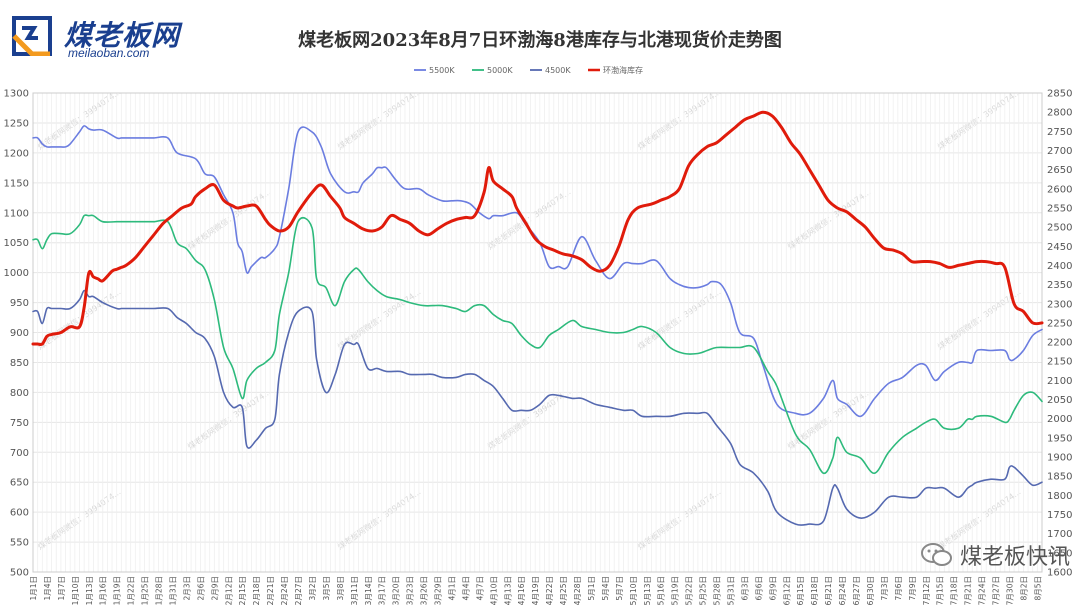 The width and height of the screenshot is (1080, 607). I want to click on x-tick-label: 4月4日, so click(465, 588).